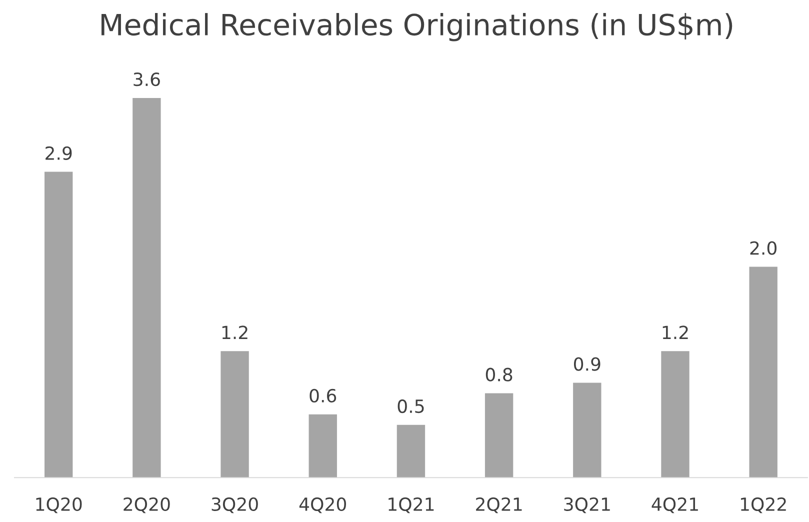 This screenshot has height=522, width=809. I want to click on data-label: 0.9, so click(587, 364).